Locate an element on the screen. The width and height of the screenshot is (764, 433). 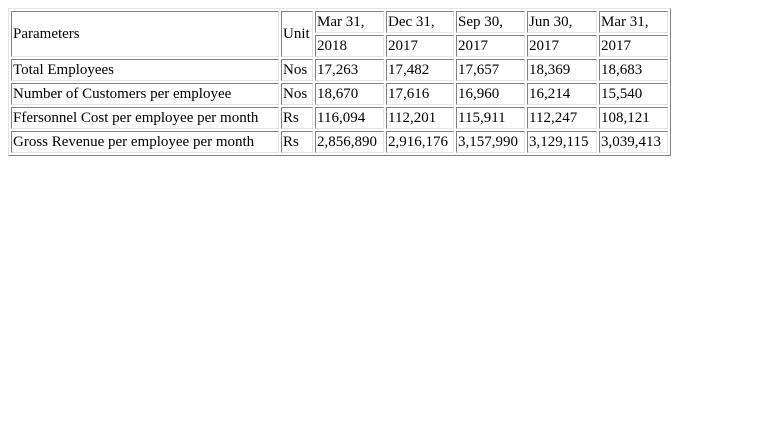
row-value: 2,856,890 is located at coordinates (349, 142).